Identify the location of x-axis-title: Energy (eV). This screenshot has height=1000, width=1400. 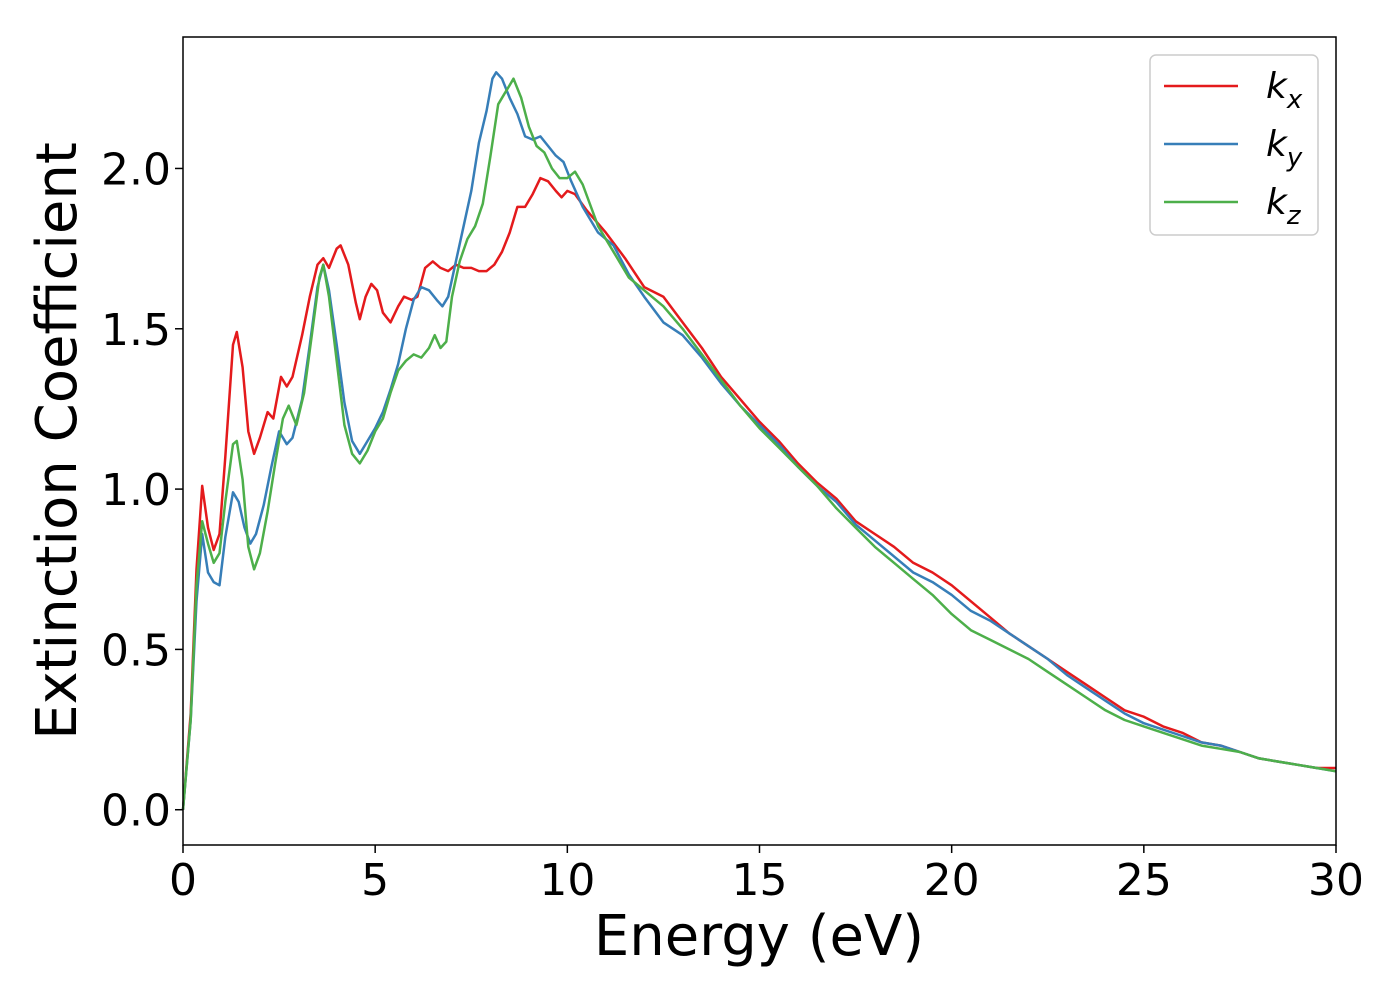
(759, 936).